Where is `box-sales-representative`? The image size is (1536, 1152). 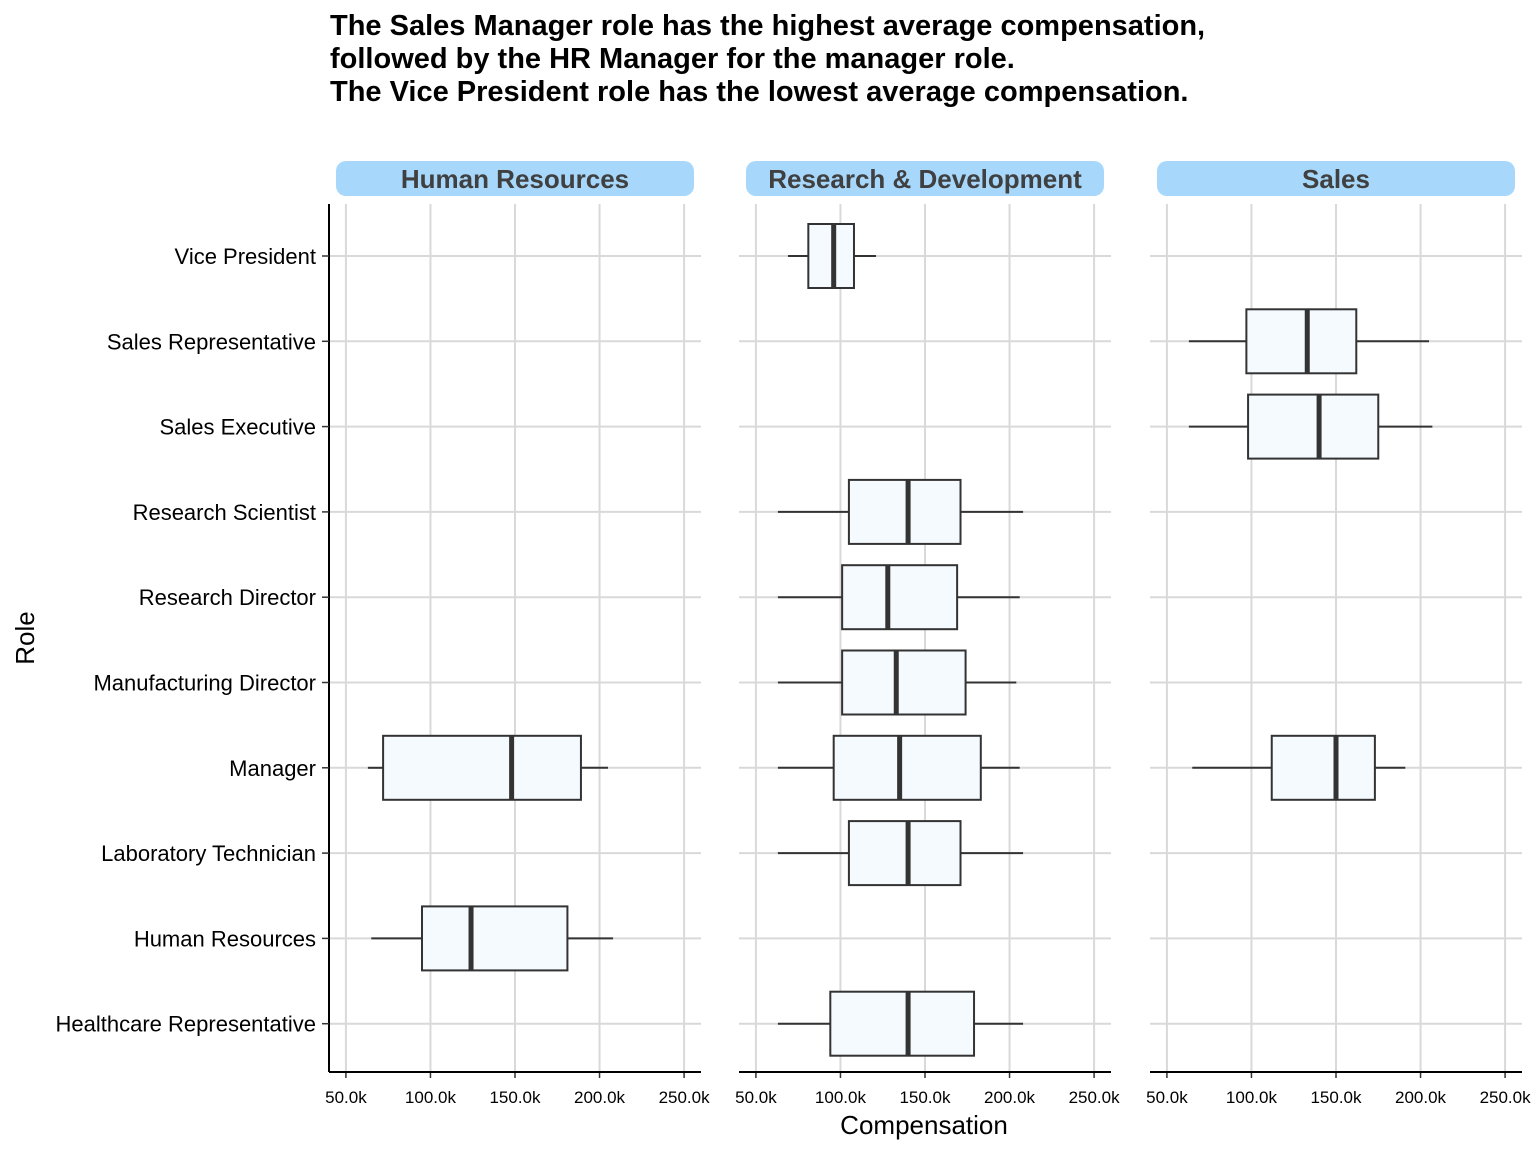 box-sales-representative is located at coordinates (1308, 341).